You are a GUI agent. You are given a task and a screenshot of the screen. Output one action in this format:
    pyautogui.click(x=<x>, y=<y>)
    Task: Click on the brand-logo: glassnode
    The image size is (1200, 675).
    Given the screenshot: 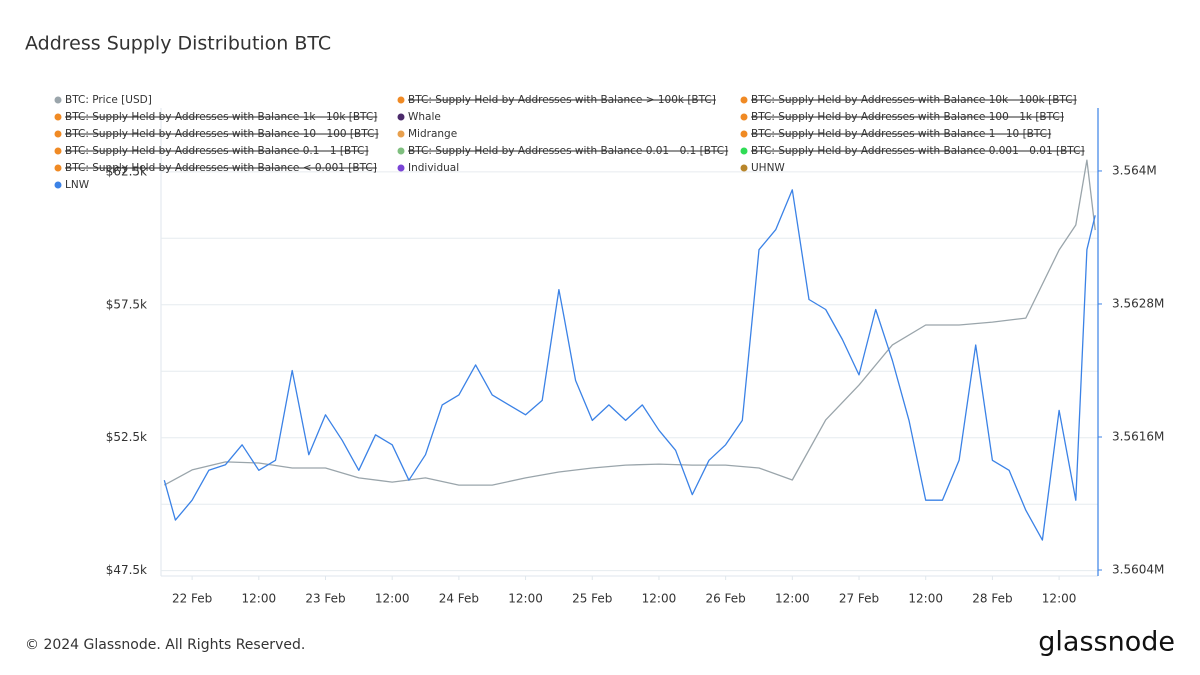 What is the action you would take?
    pyautogui.click(x=1106, y=642)
    